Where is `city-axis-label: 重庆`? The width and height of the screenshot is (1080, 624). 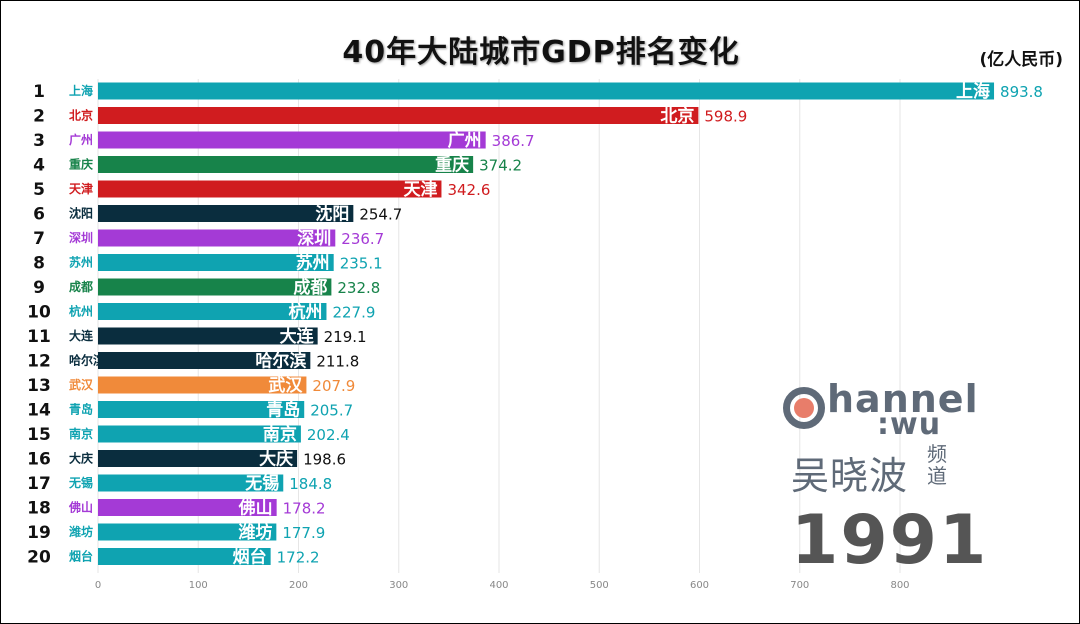
city-axis-label: 重庆 is located at coordinates (81, 164).